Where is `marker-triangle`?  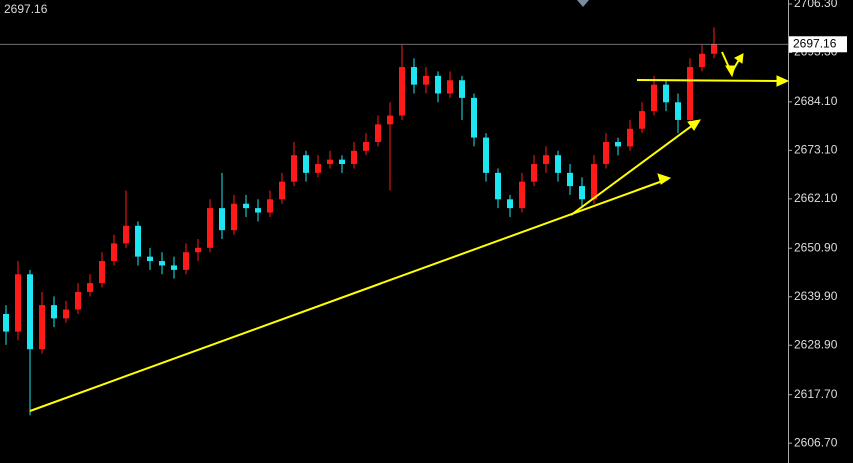
marker-triangle is located at coordinates (583, 3).